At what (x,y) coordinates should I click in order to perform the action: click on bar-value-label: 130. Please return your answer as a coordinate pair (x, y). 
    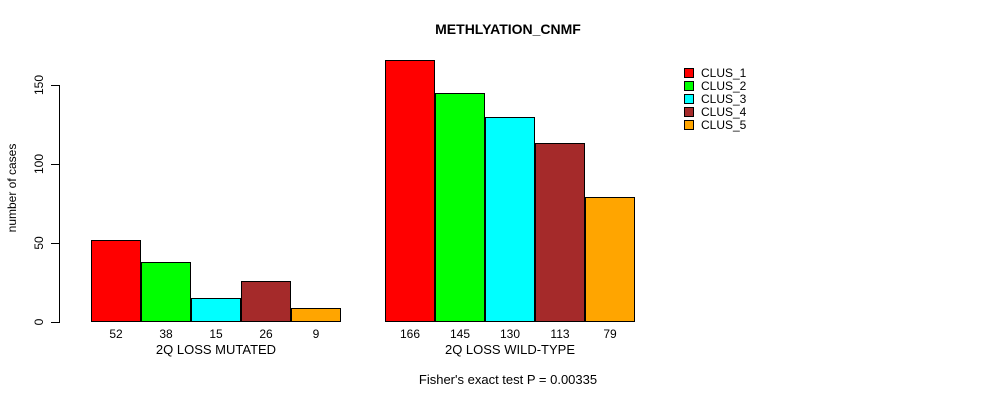
    Looking at the image, I should click on (510, 334).